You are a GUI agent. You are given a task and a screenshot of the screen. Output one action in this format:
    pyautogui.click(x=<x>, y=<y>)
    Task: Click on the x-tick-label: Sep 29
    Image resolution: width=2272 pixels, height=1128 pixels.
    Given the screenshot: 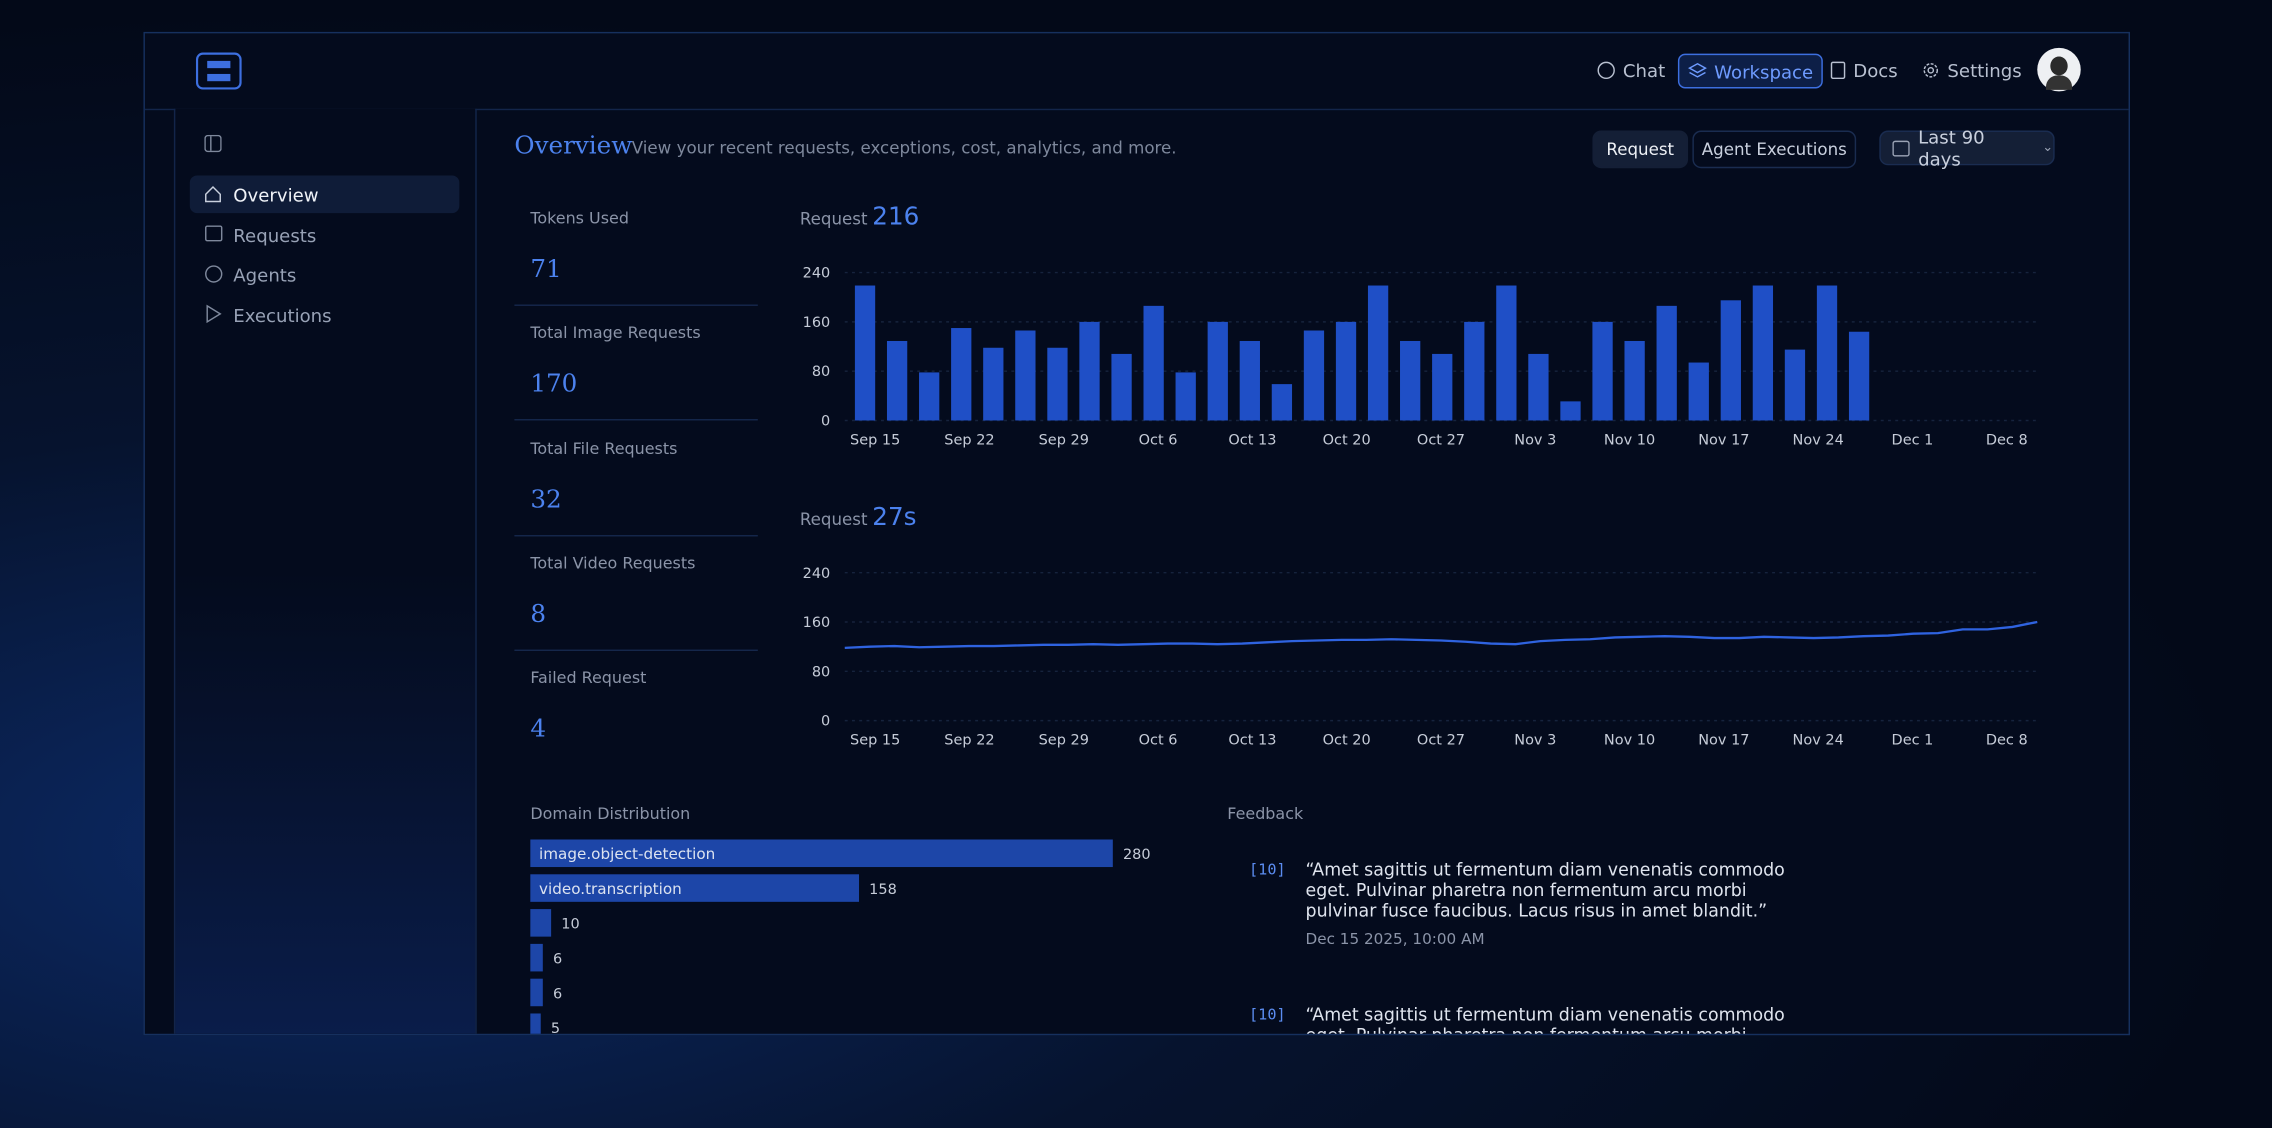 What is the action you would take?
    pyautogui.click(x=1064, y=440)
    